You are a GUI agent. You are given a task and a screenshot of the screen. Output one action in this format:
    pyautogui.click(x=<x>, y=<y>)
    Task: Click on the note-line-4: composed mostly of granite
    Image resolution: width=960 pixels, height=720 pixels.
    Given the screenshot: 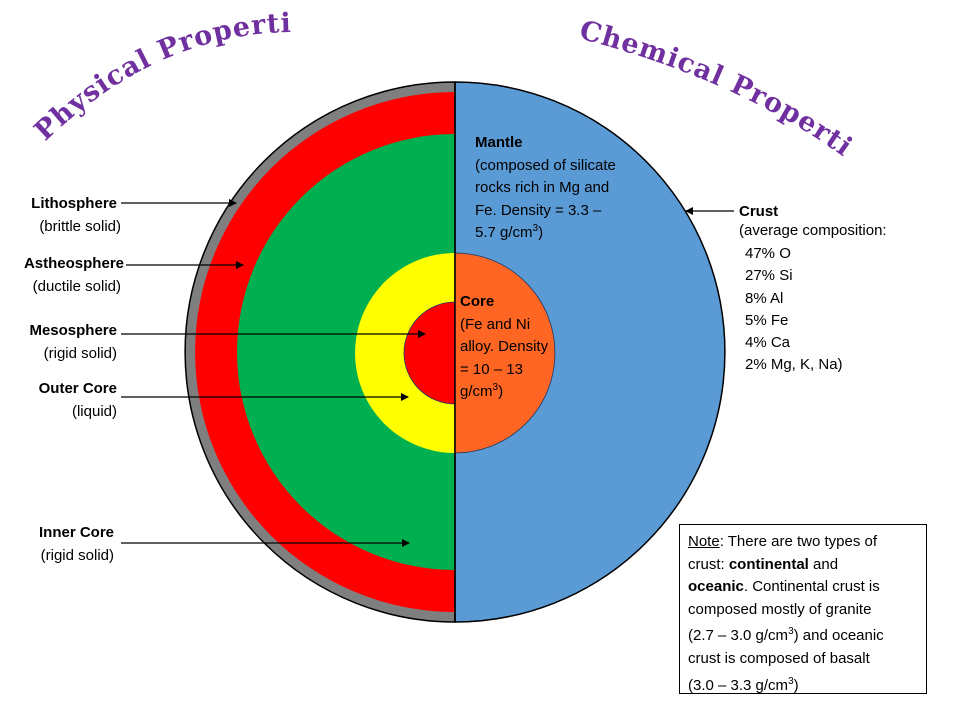 What is the action you would take?
    pyautogui.click(x=780, y=609)
    